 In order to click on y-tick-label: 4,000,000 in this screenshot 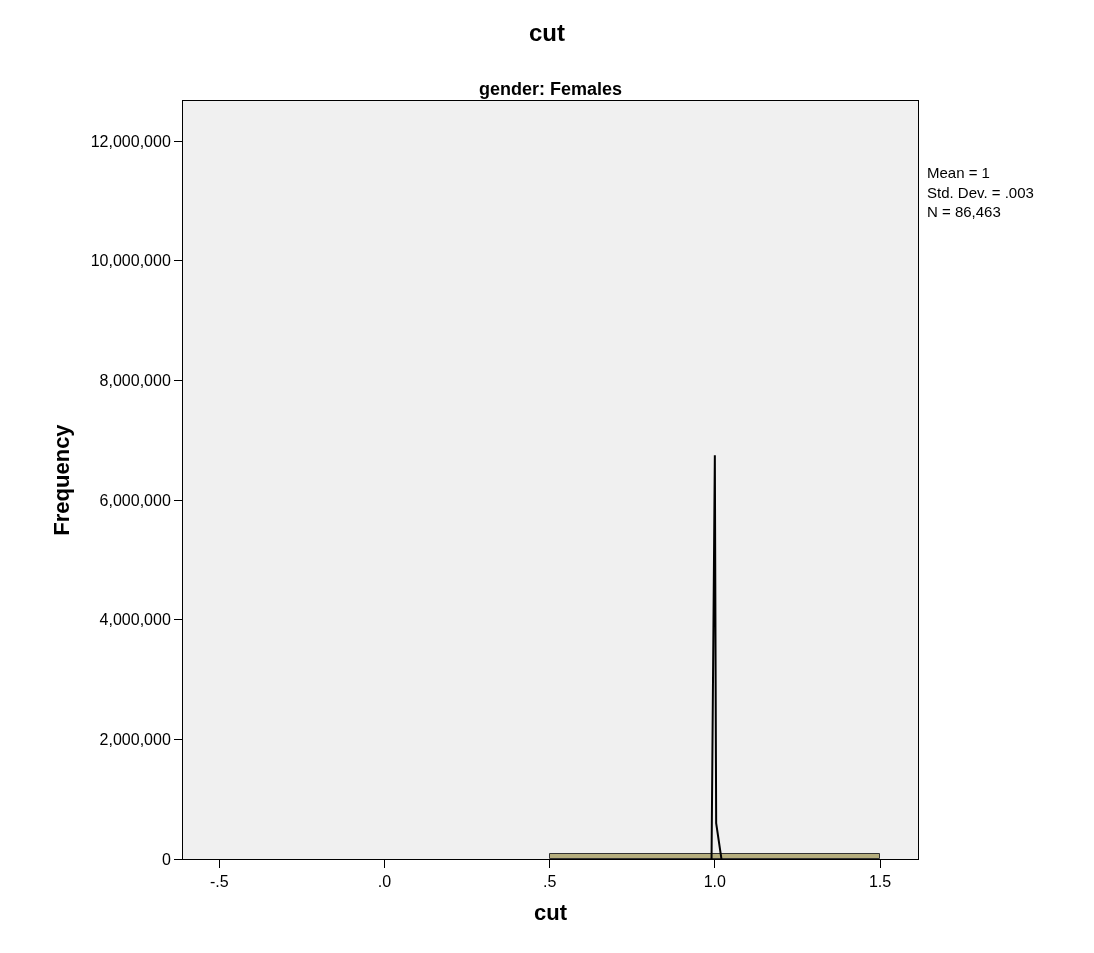, I will do `click(135, 620)`.